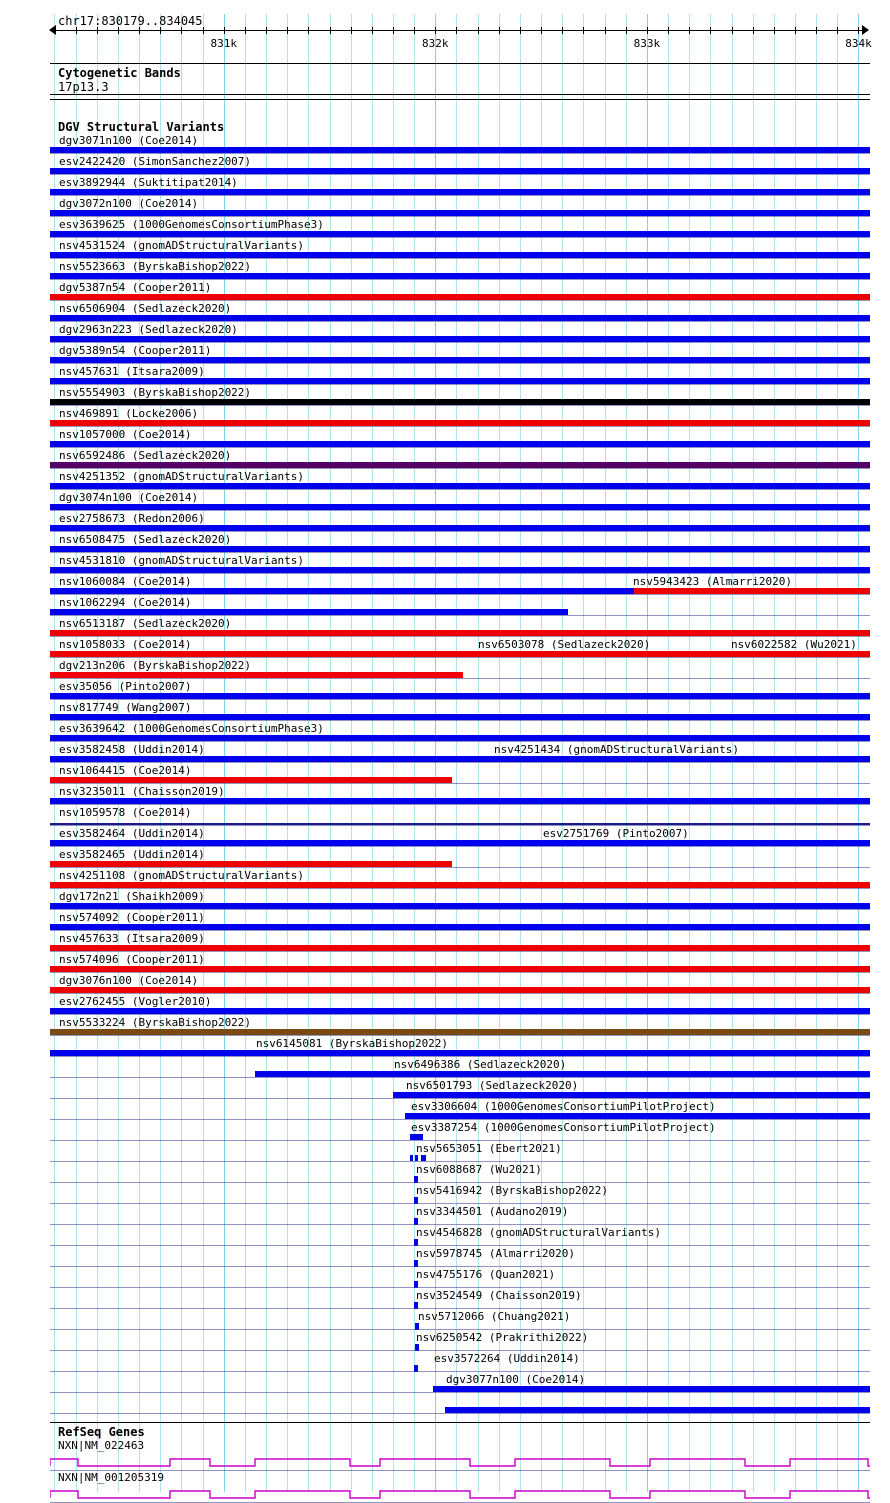 Image resolution: width=890 pixels, height=1503 pixels. What do you see at coordinates (460, 1277) in the screenshot?
I see `dgv-track-row: nsv4755176 (Quan2021)` at bounding box center [460, 1277].